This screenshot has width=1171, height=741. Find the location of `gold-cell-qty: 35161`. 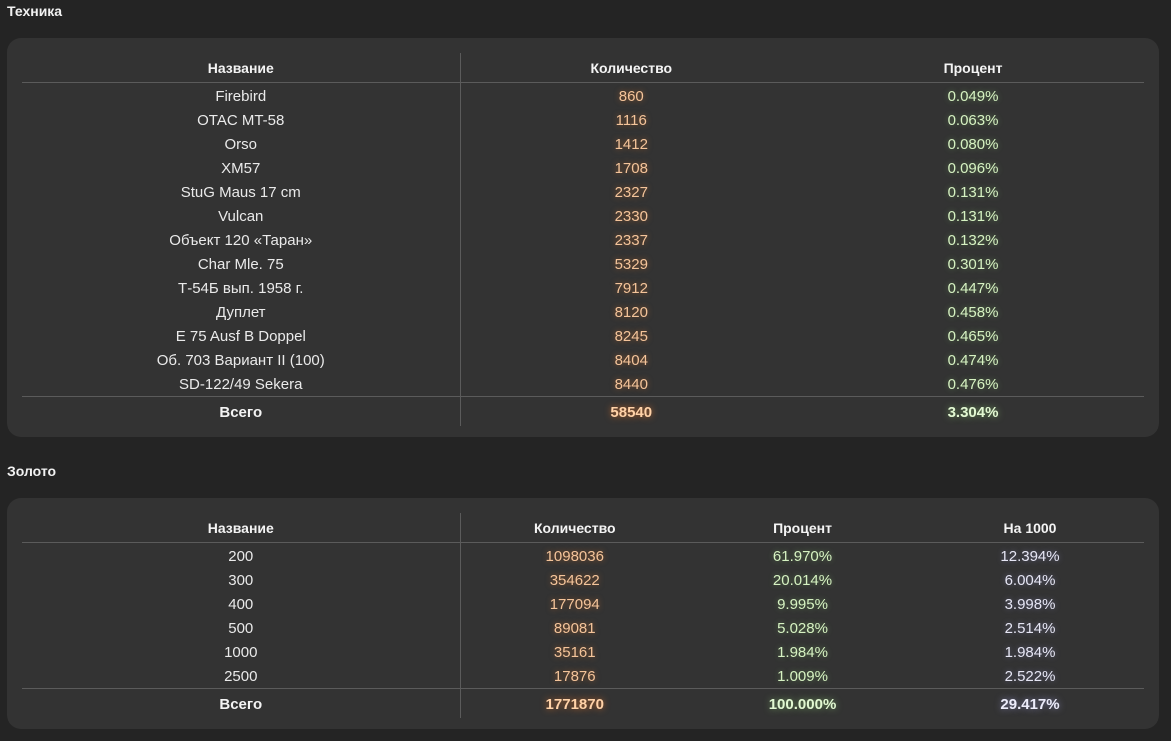

gold-cell-qty: 35161 is located at coordinates (574, 652).